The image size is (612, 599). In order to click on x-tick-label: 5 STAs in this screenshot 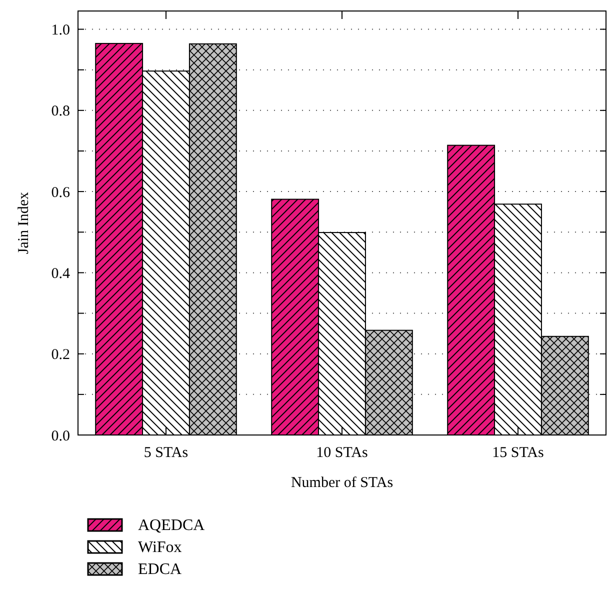, I will do `click(166, 453)`.